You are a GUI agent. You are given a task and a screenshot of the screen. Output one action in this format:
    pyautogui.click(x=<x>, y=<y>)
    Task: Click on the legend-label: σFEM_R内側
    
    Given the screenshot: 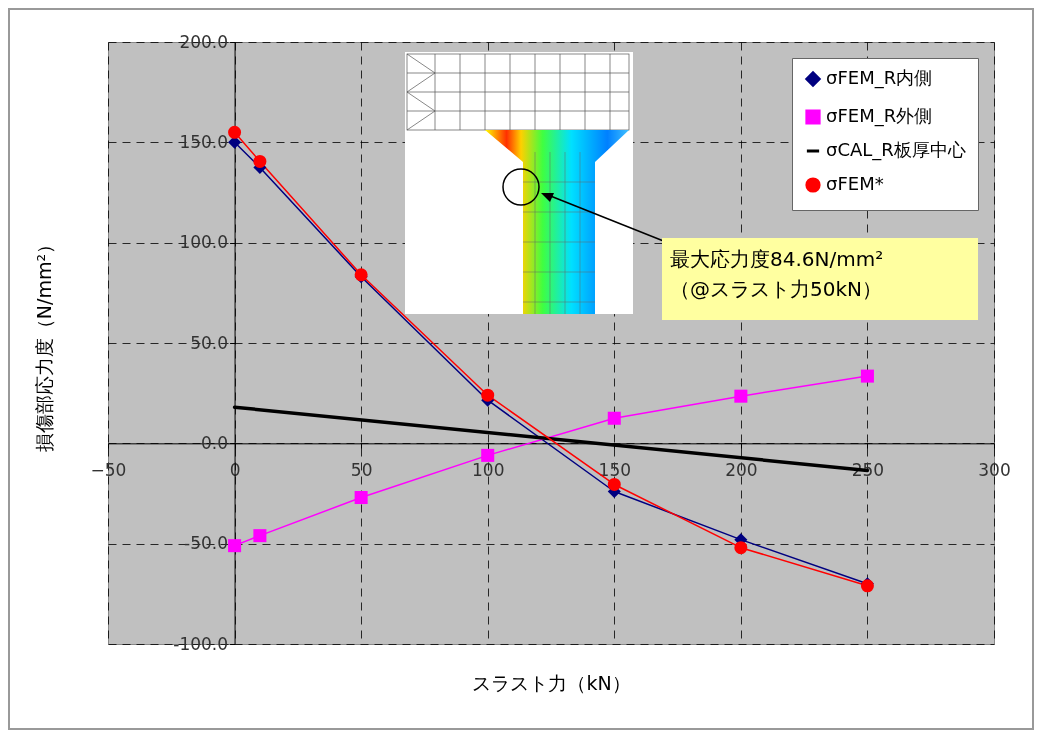 What is the action you would take?
    pyautogui.click(x=879, y=78)
    